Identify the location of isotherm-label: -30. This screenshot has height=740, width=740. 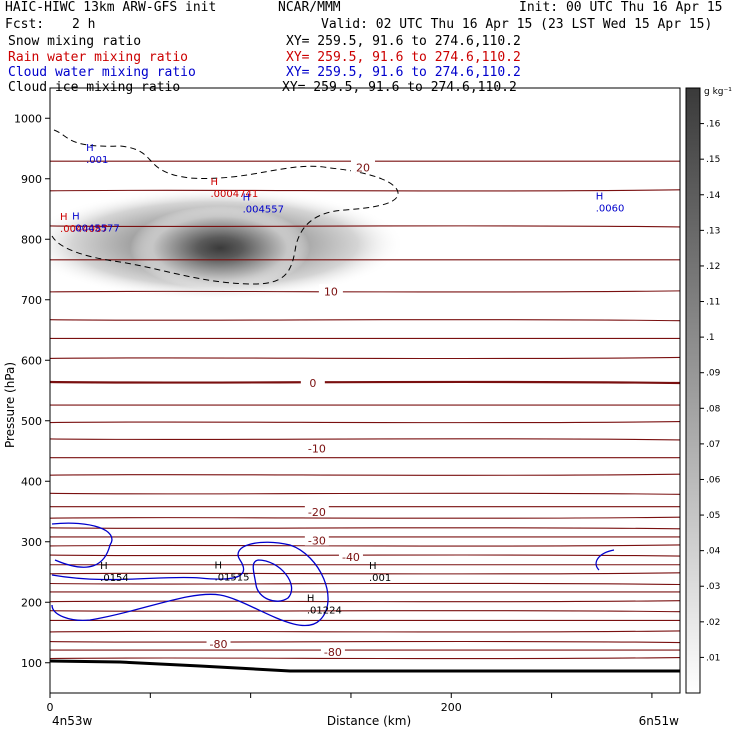
(317, 541).